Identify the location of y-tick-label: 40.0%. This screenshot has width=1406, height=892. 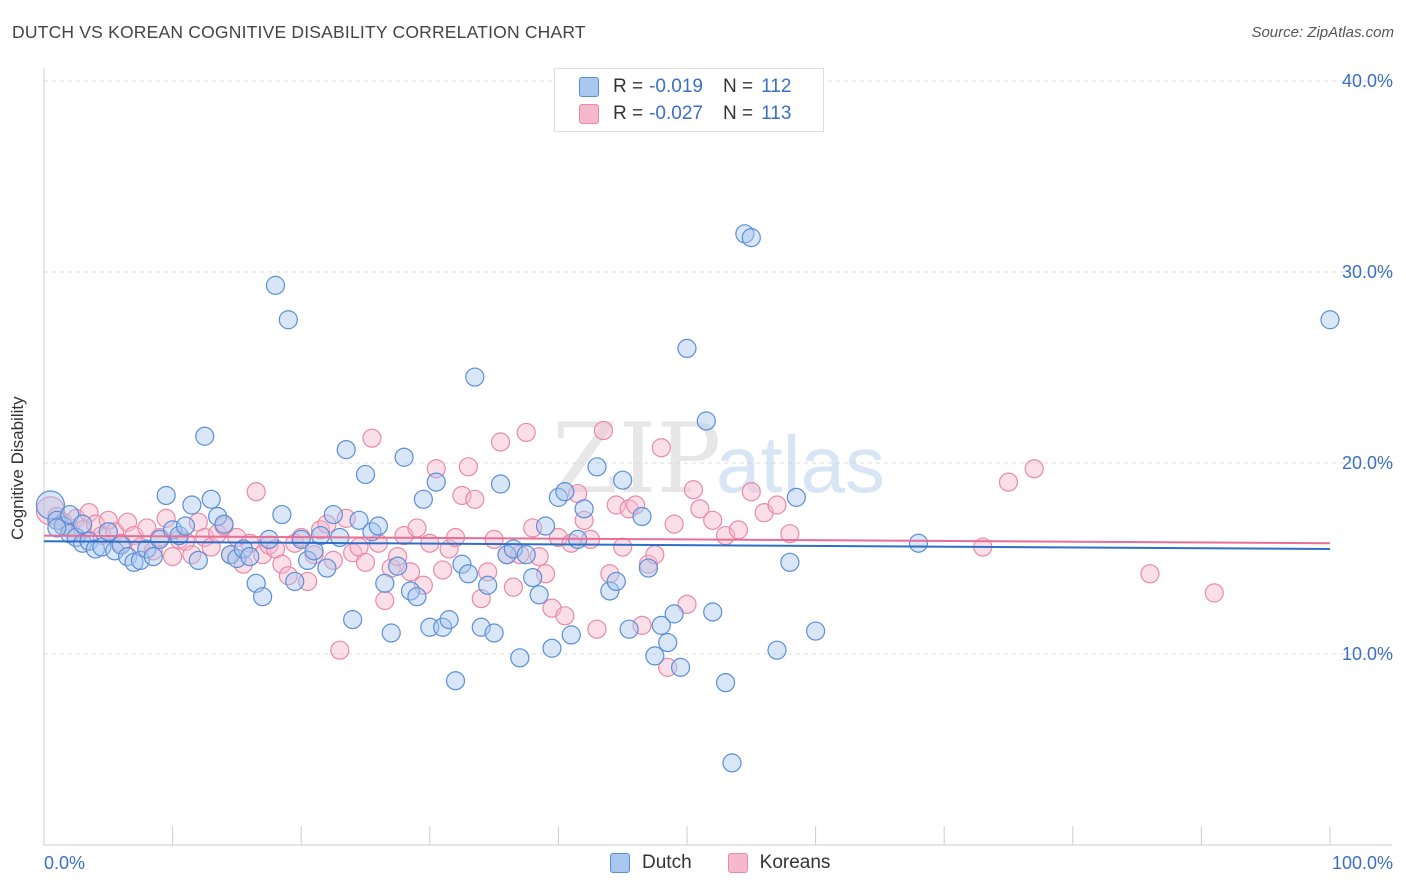
(1367, 81).